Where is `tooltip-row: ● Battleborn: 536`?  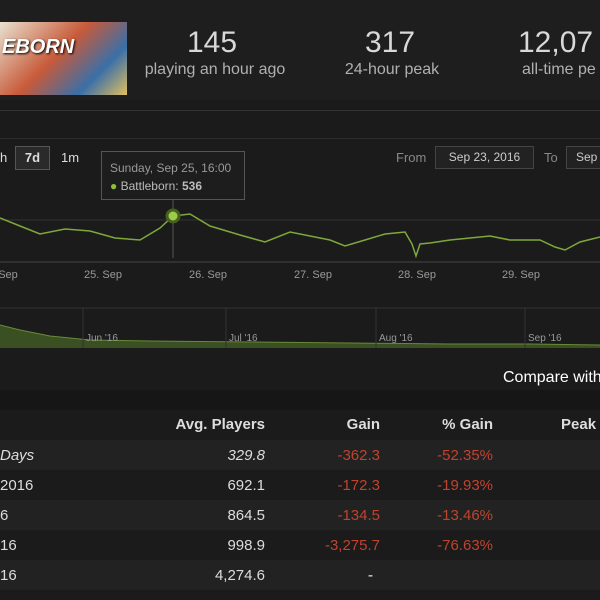 tooltip-row: ● Battleborn: 536 is located at coordinates (156, 186).